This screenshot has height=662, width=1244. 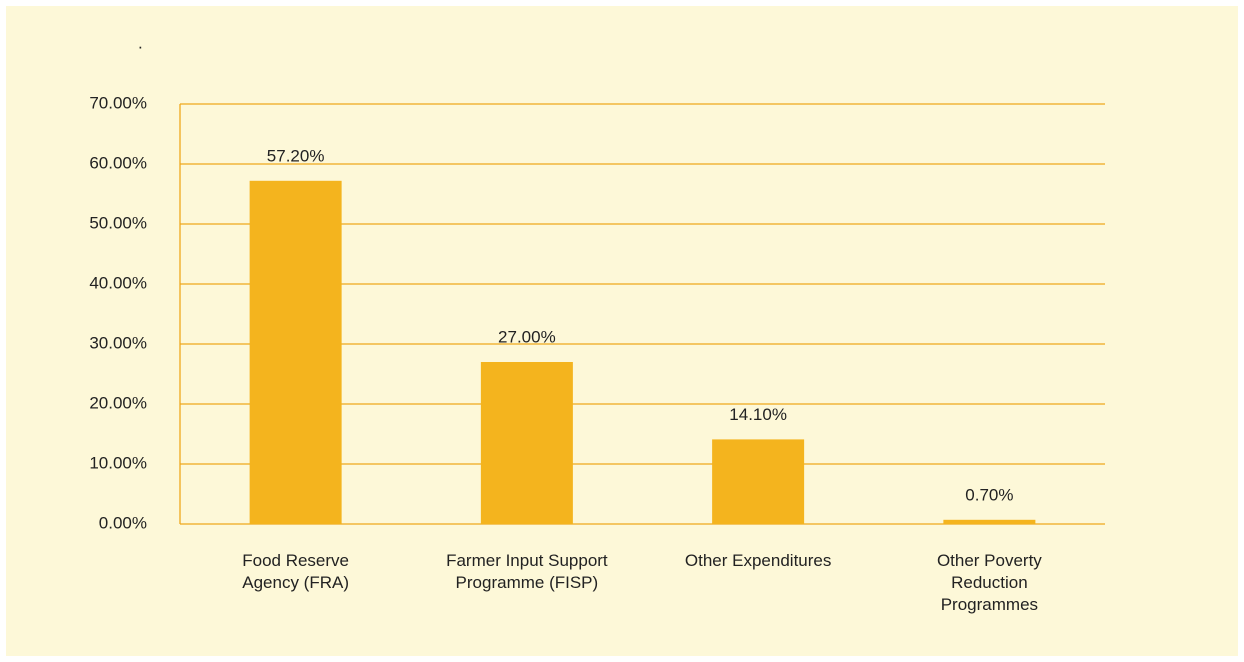 What do you see at coordinates (123, 522) in the screenshot?
I see `y-tick-label: 0.00%` at bounding box center [123, 522].